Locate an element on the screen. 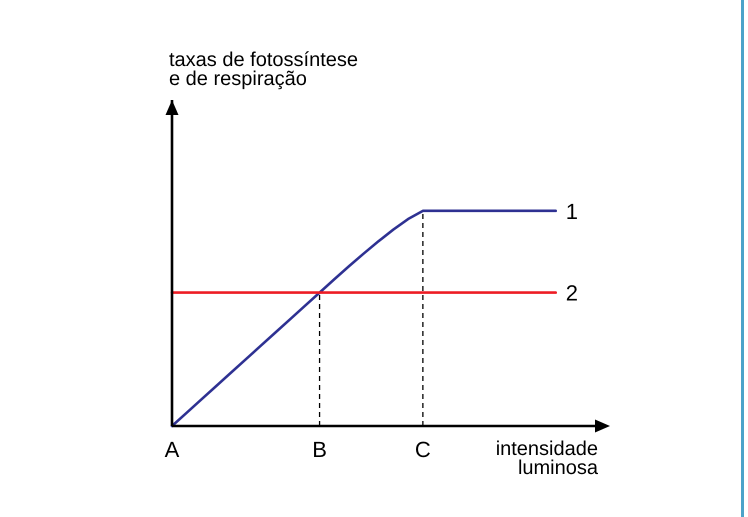 This screenshot has width=748, height=517. x-tick-label: B is located at coordinates (319, 449).